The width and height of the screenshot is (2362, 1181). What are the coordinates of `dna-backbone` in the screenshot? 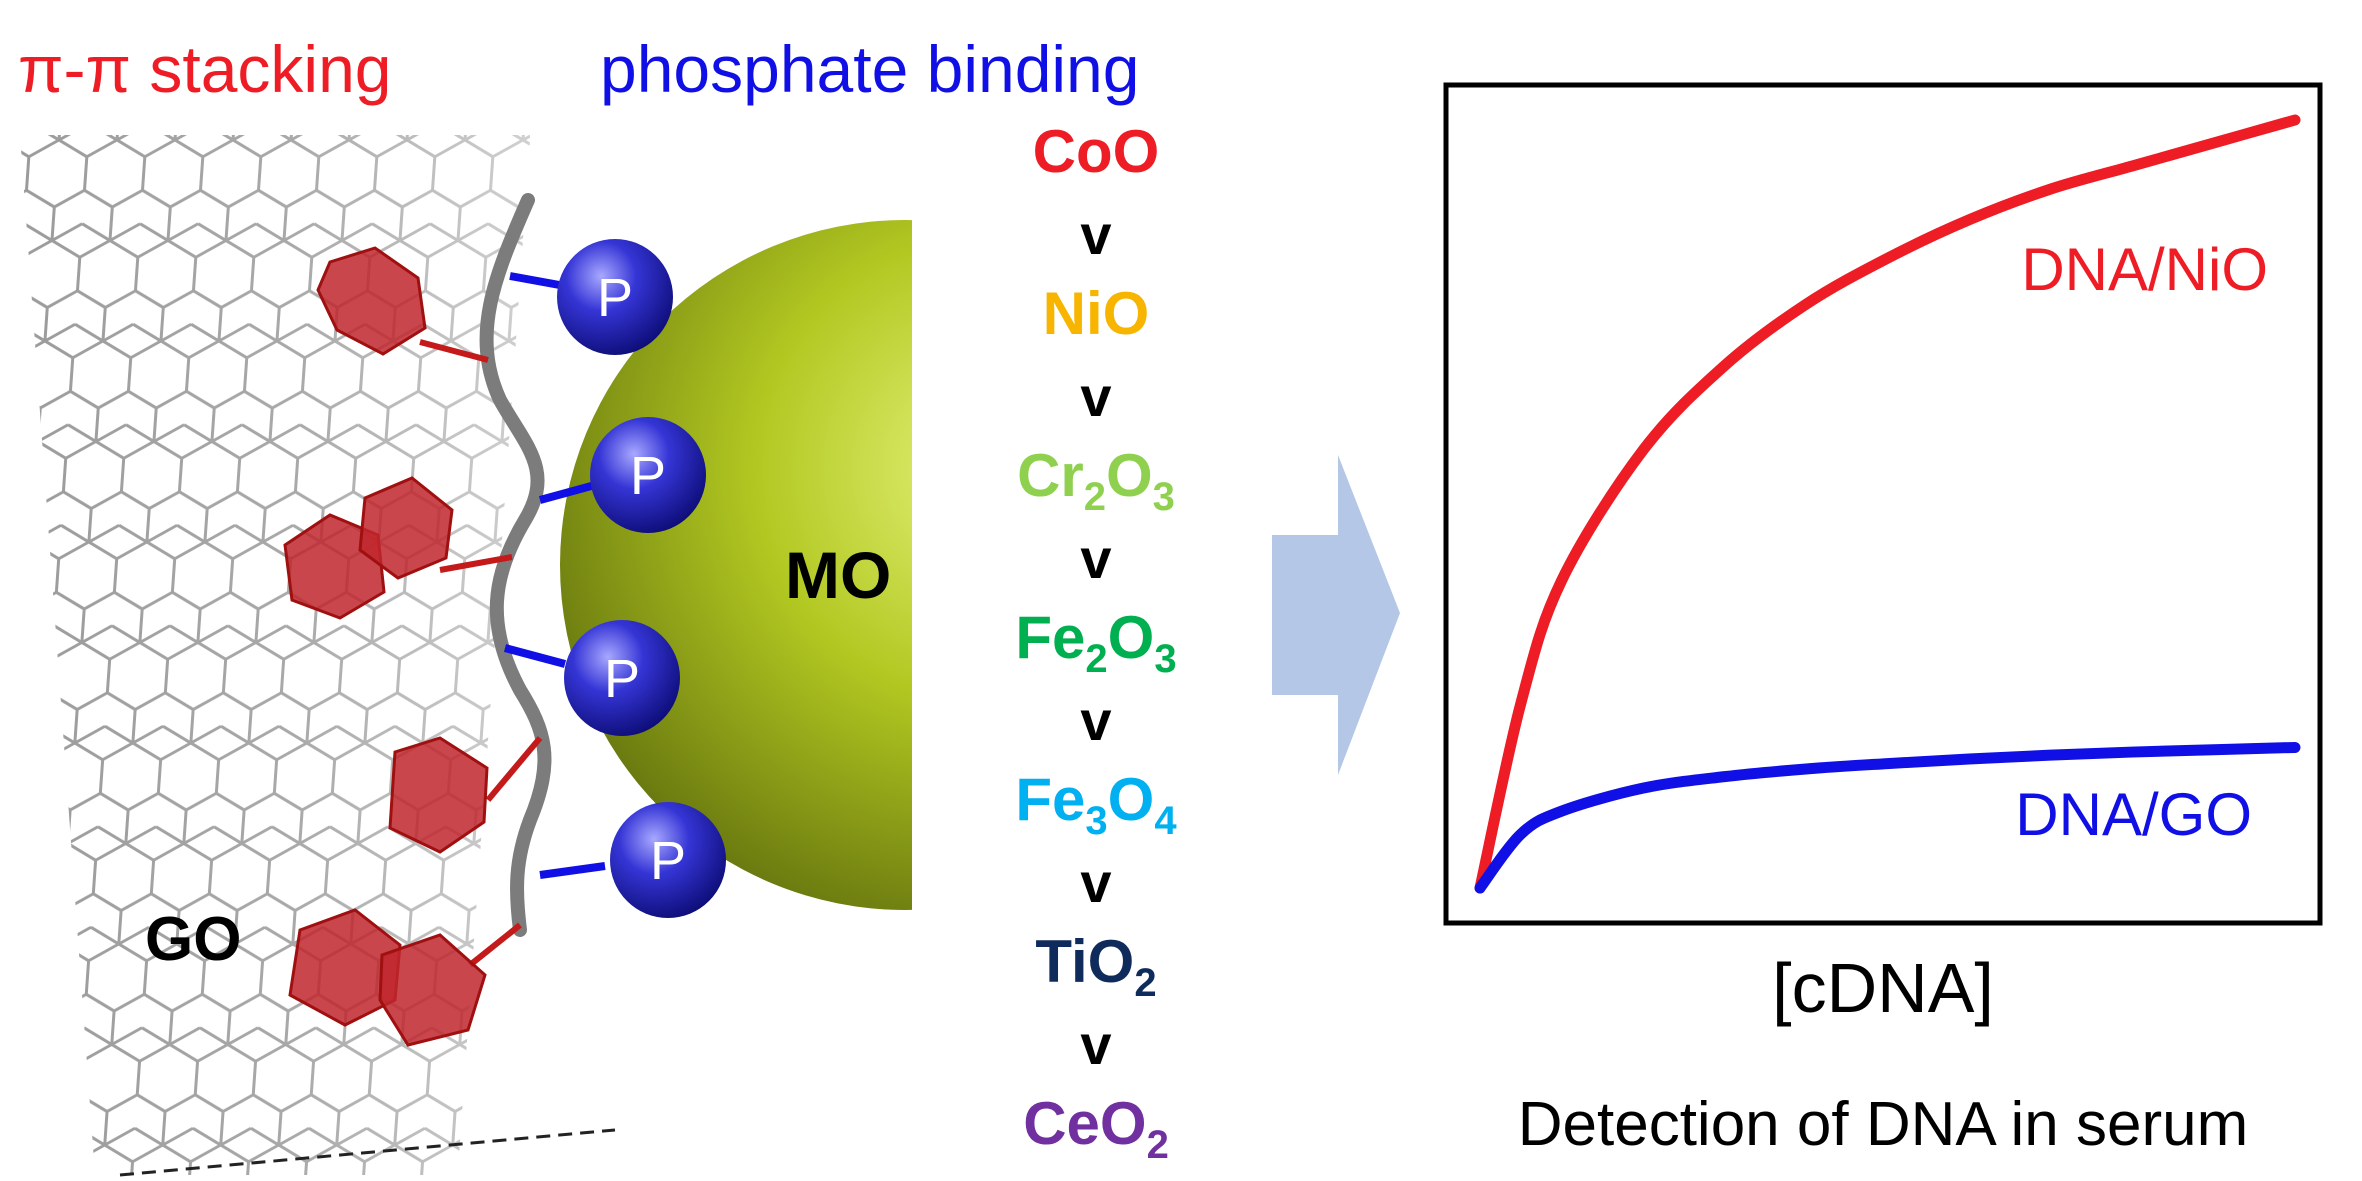 It's located at (515, 565).